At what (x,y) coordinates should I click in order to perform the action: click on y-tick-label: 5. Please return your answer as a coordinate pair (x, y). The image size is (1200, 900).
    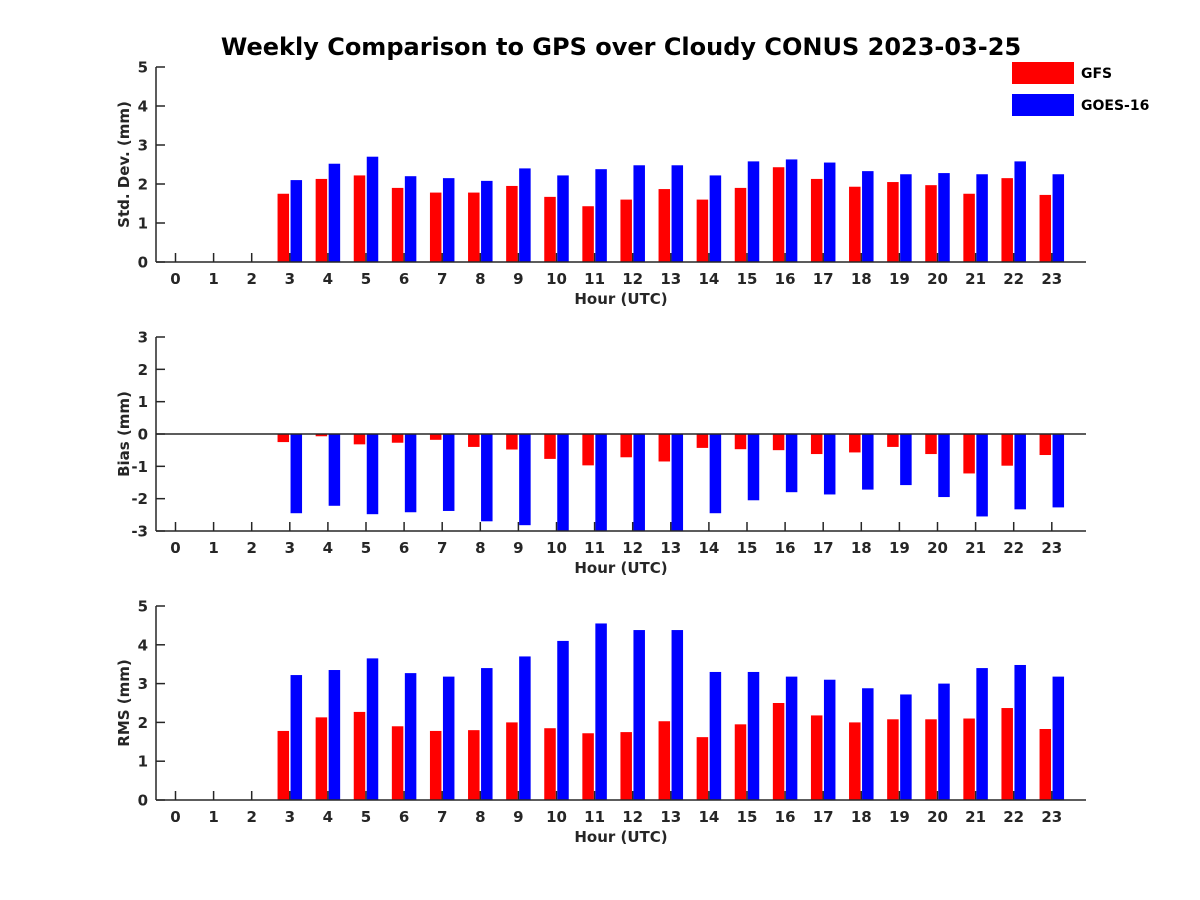
    Looking at the image, I should click on (143, 68).